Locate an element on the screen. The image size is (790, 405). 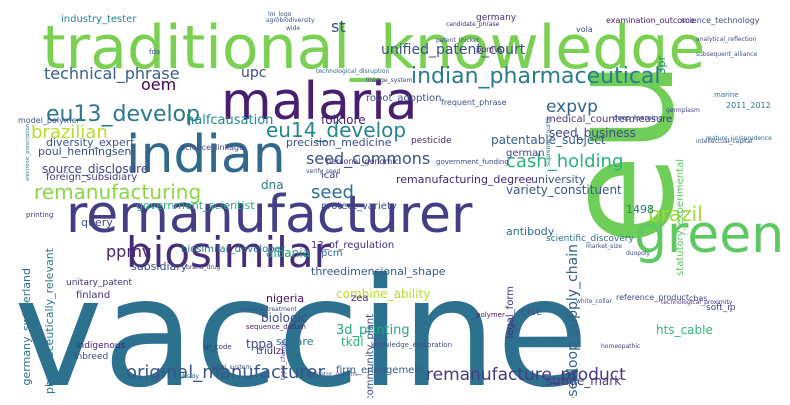
cloud-word: vola is located at coordinates (584, 29).